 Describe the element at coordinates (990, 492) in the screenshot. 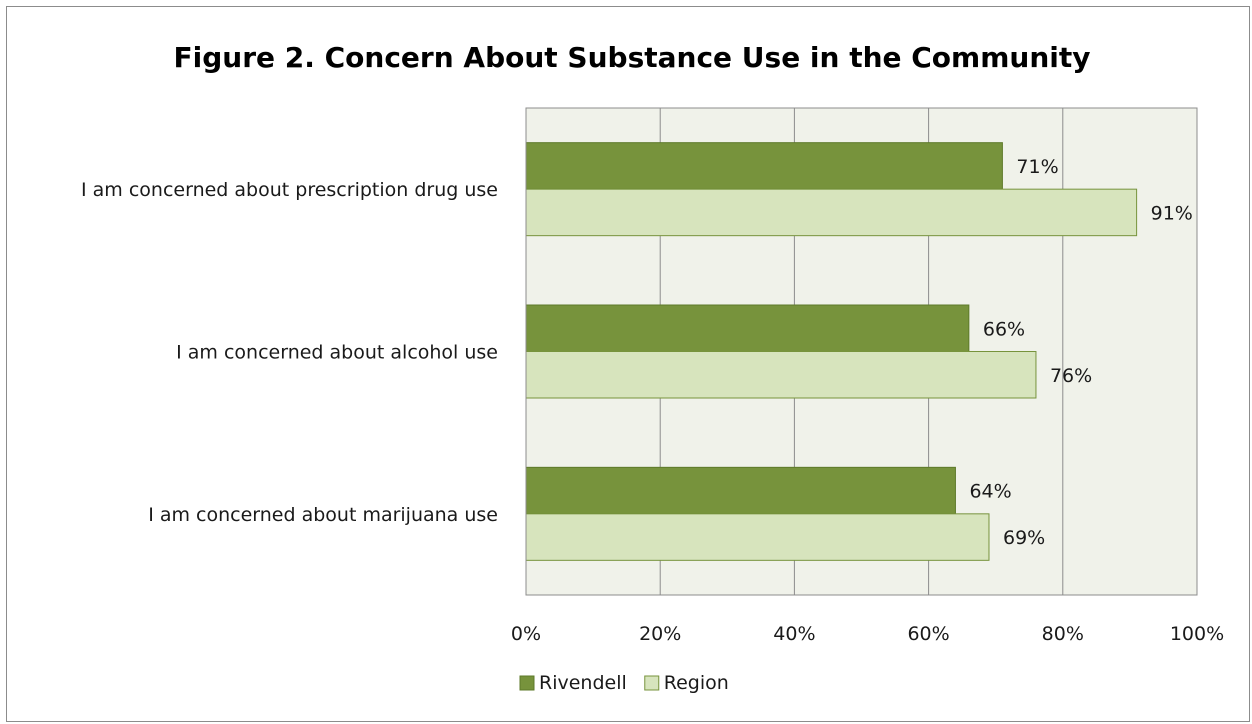

I see `data-label: 64%` at that location.